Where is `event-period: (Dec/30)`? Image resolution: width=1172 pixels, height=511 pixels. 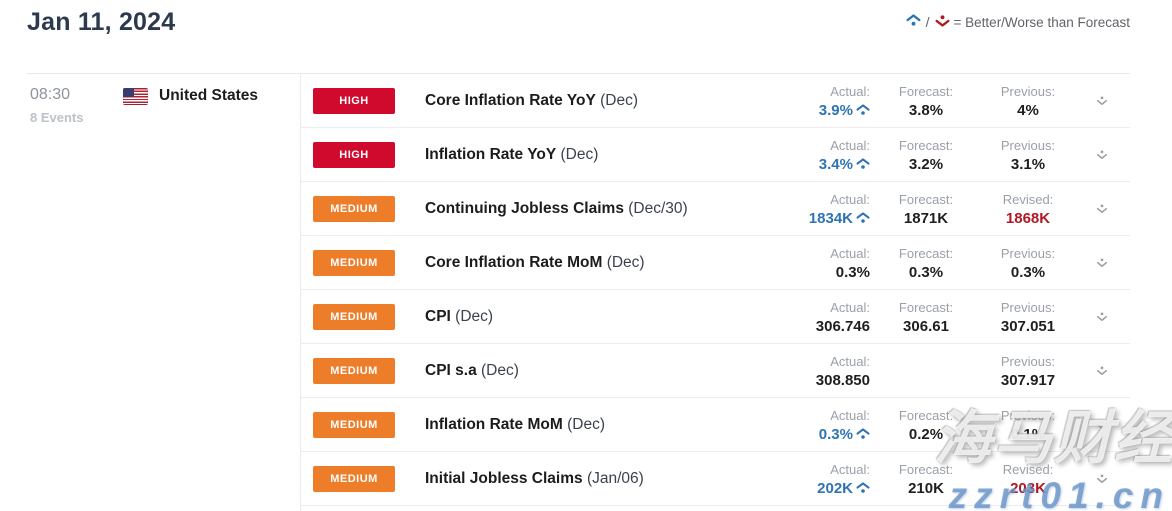
event-period: (Dec/30) is located at coordinates (658, 208).